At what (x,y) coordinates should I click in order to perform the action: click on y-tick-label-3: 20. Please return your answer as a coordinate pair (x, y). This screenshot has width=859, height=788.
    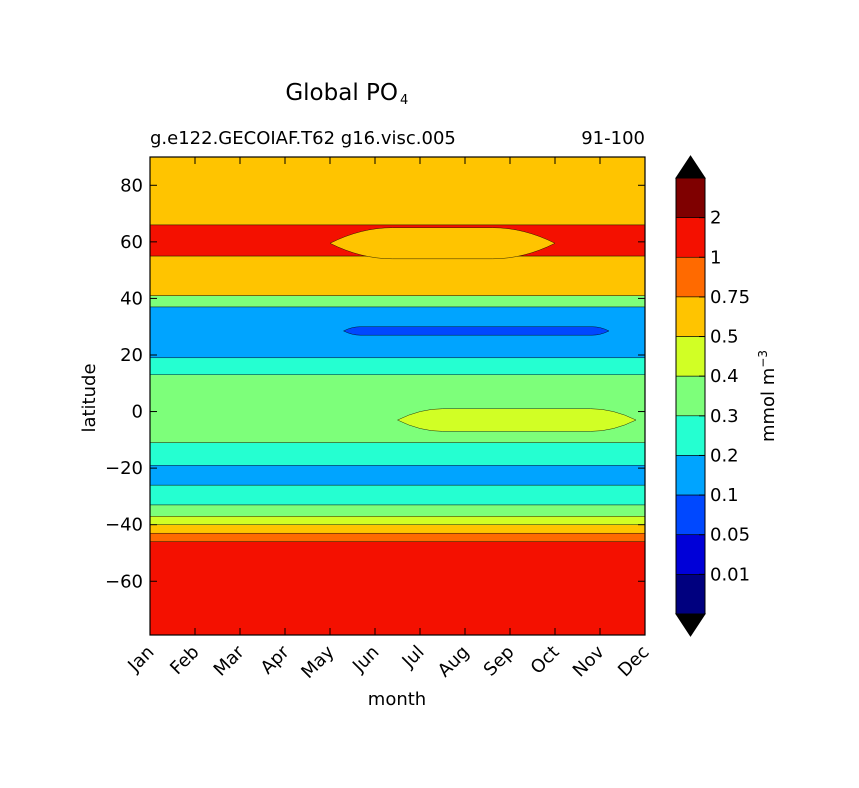
    Looking at the image, I should click on (131, 355).